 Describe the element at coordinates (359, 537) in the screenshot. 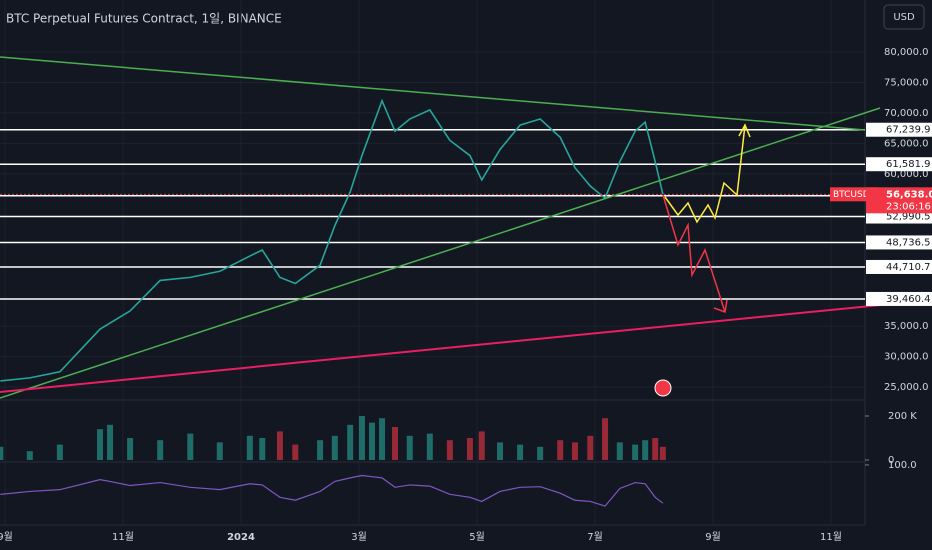

I see `x-tick-label: 3월` at that location.